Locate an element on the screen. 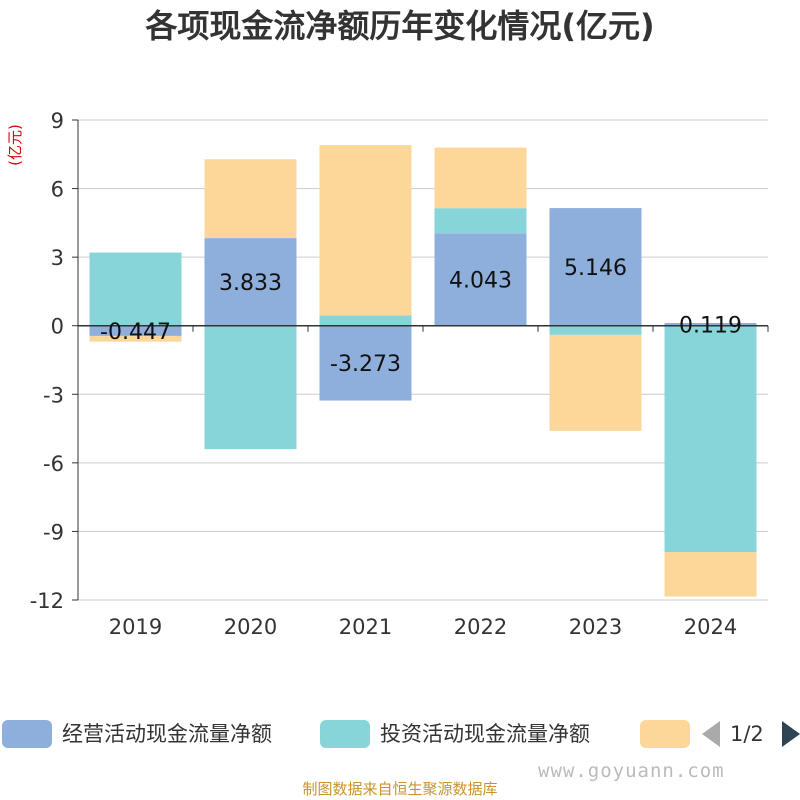 The height and width of the screenshot is (800, 800). y-tick-label: -3 is located at coordinates (53, 395).